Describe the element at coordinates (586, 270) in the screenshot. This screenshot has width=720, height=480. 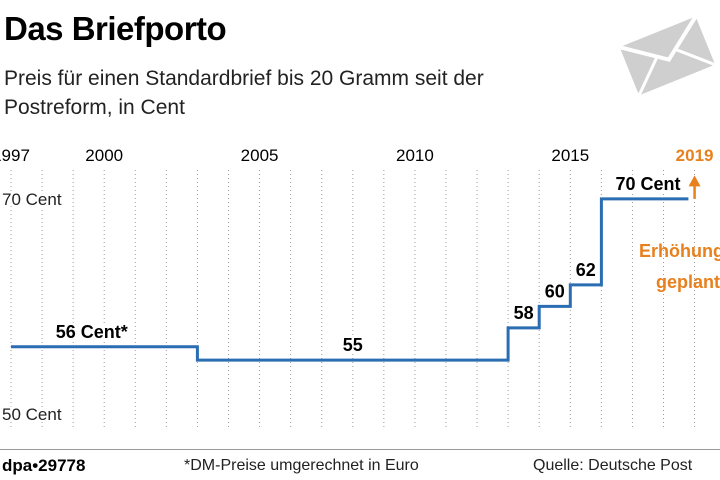
I see `data-label-4: 62` at that location.